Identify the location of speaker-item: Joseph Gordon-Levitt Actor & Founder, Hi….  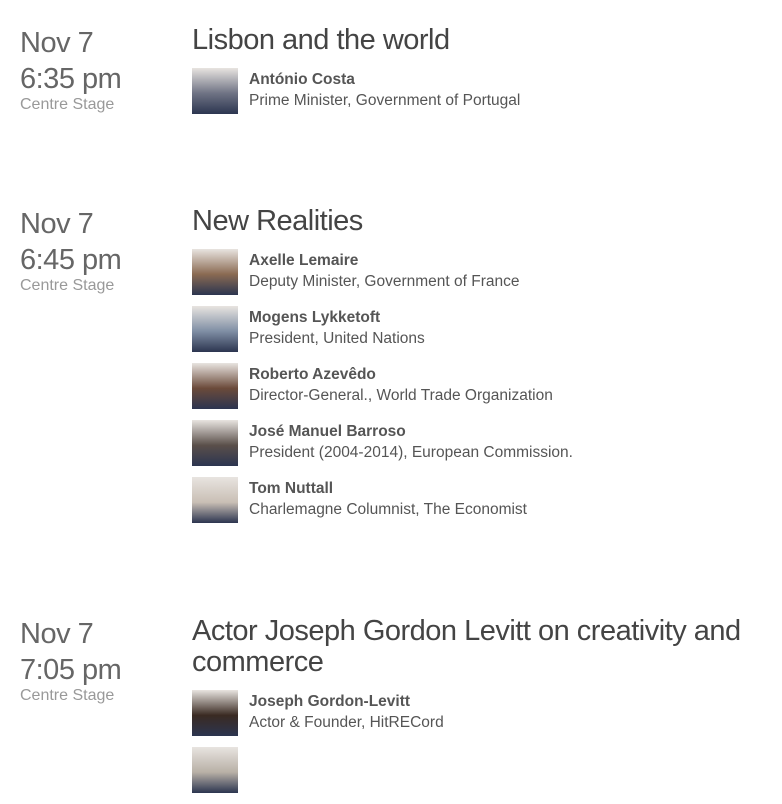
(482, 718).